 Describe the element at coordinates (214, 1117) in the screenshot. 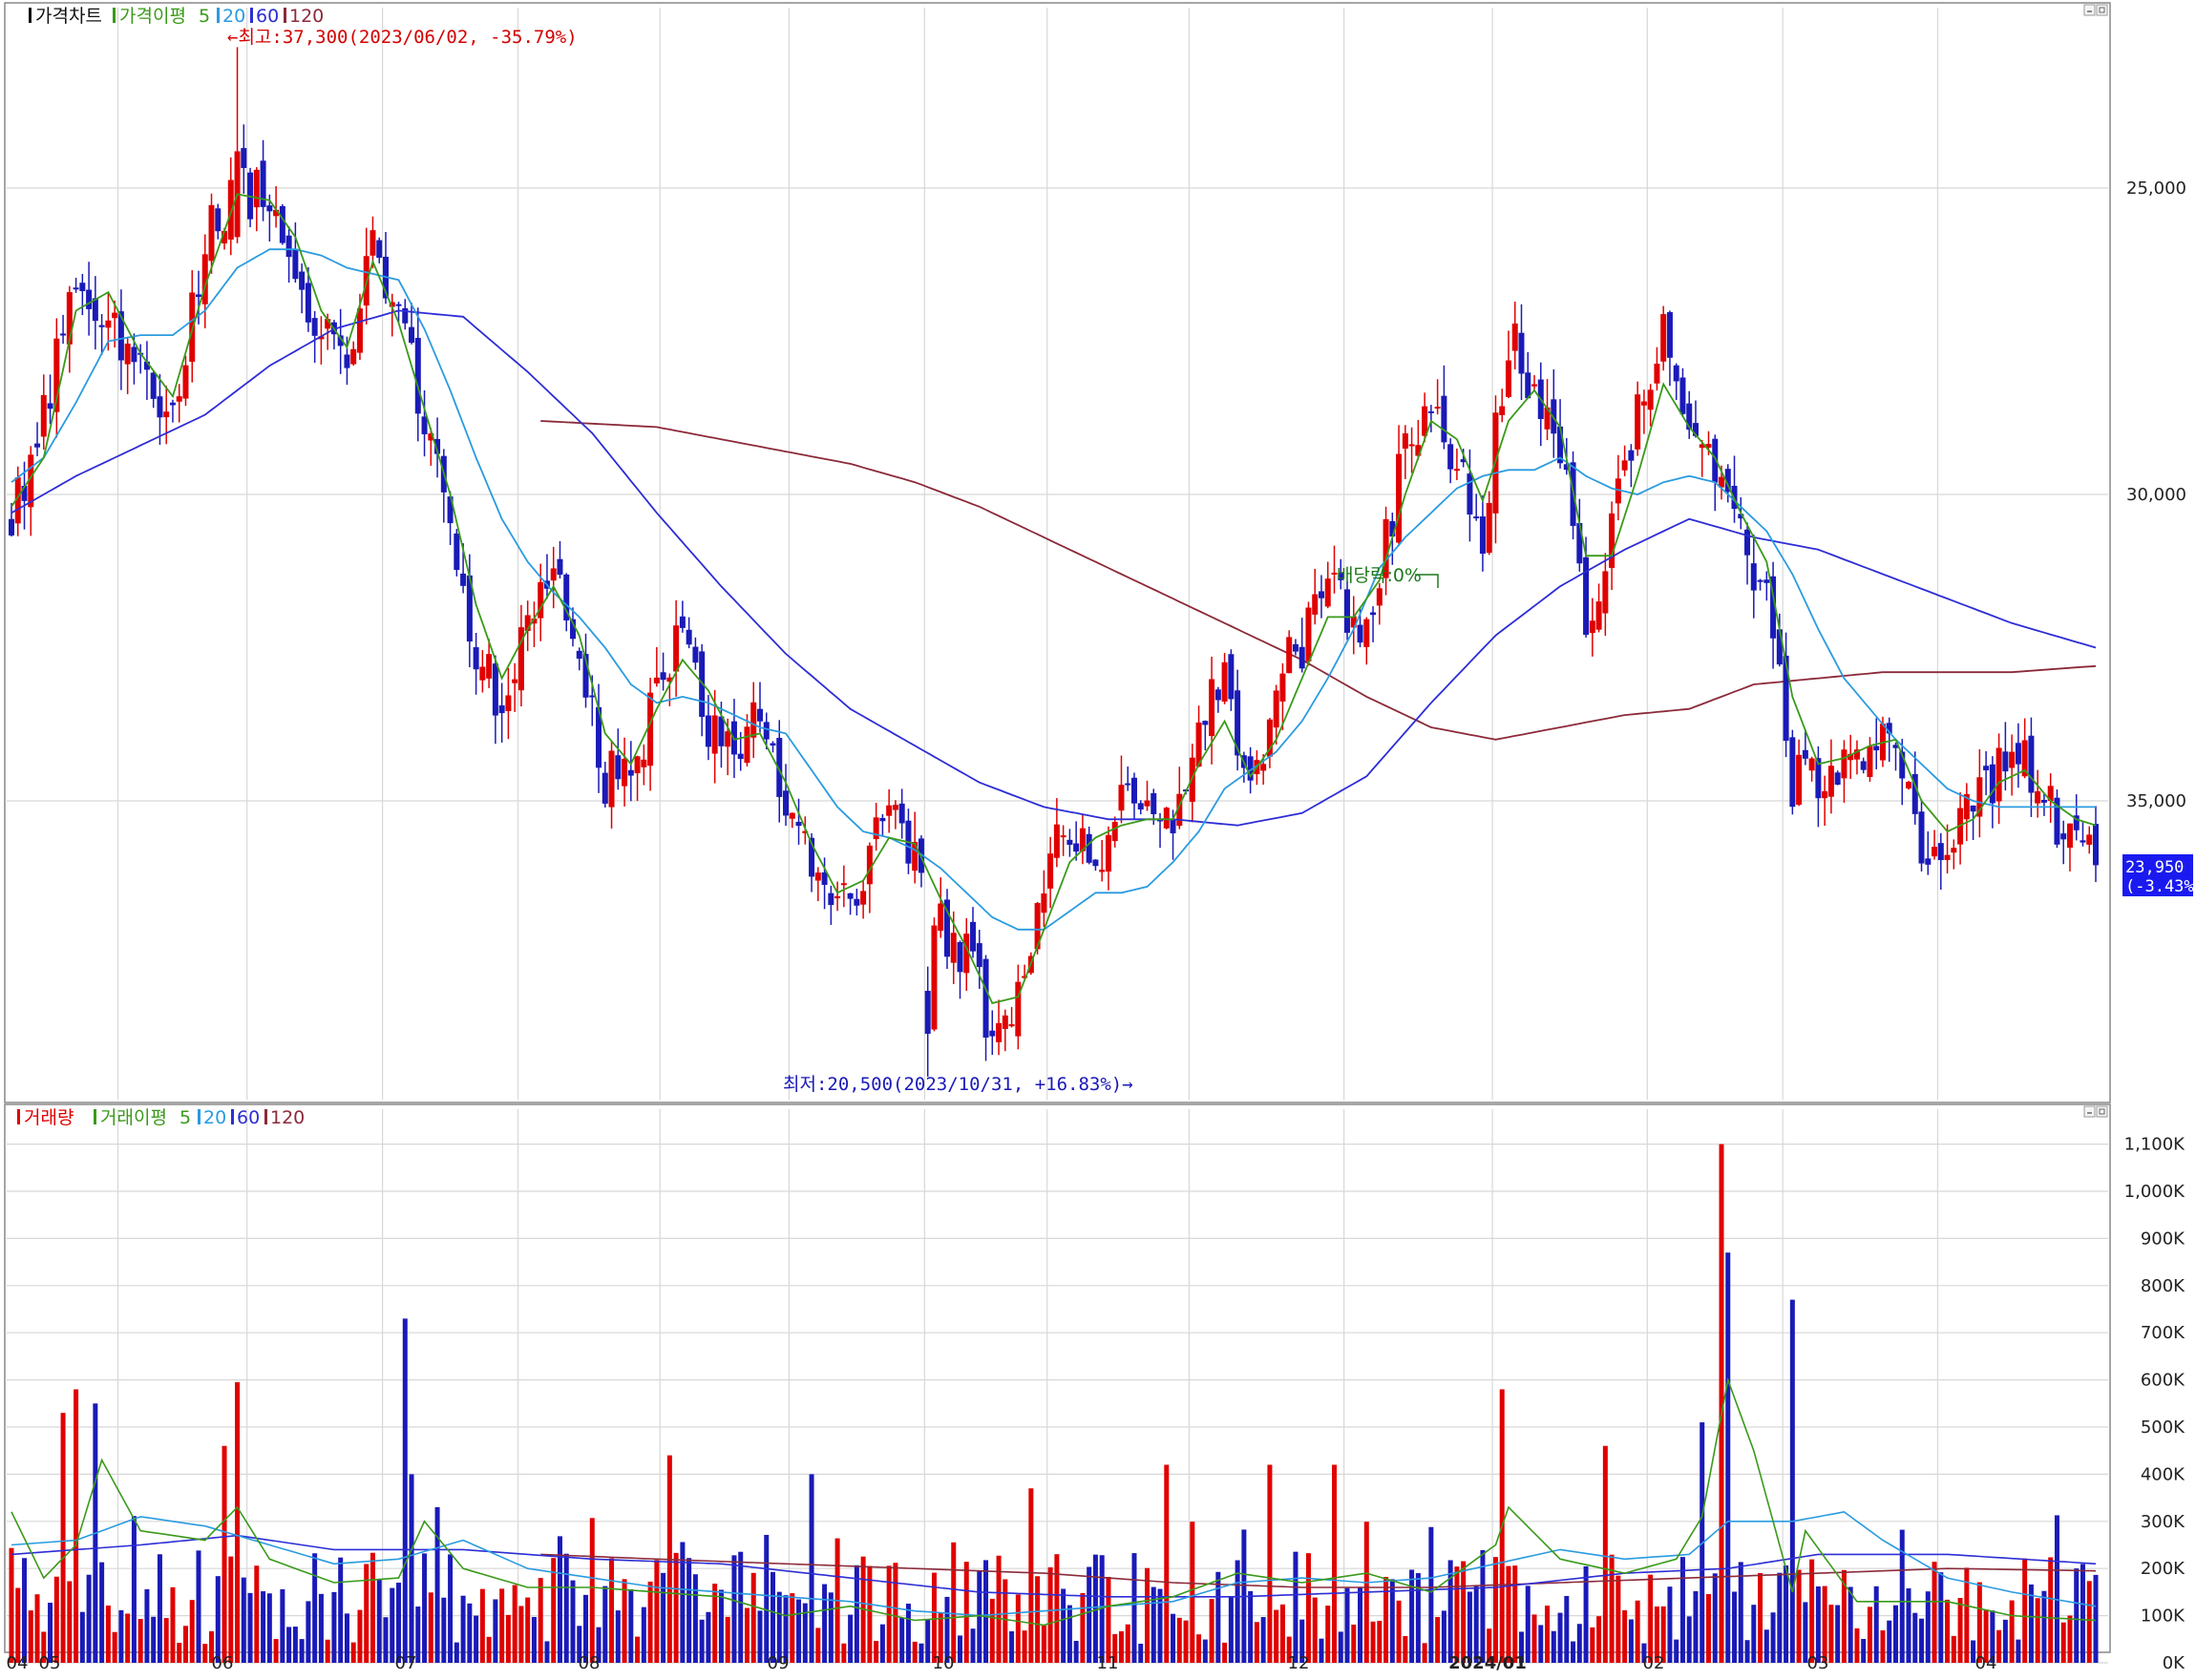

I see `legend-vol-ma20: 20` at that location.